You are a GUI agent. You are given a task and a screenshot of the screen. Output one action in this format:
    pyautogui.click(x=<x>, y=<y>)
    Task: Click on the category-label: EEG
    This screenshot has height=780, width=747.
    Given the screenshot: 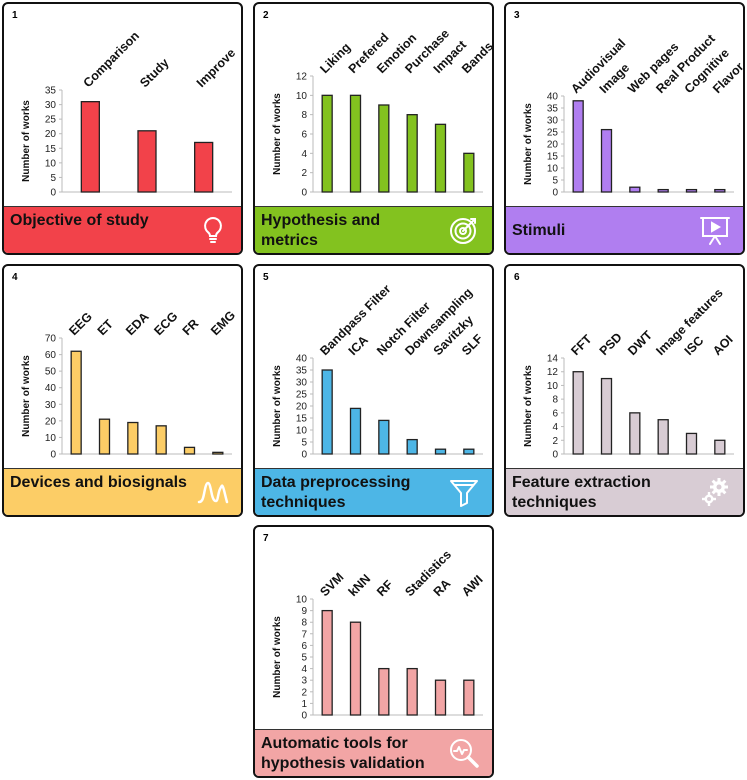 What is the action you would take?
    pyautogui.click(x=80, y=324)
    